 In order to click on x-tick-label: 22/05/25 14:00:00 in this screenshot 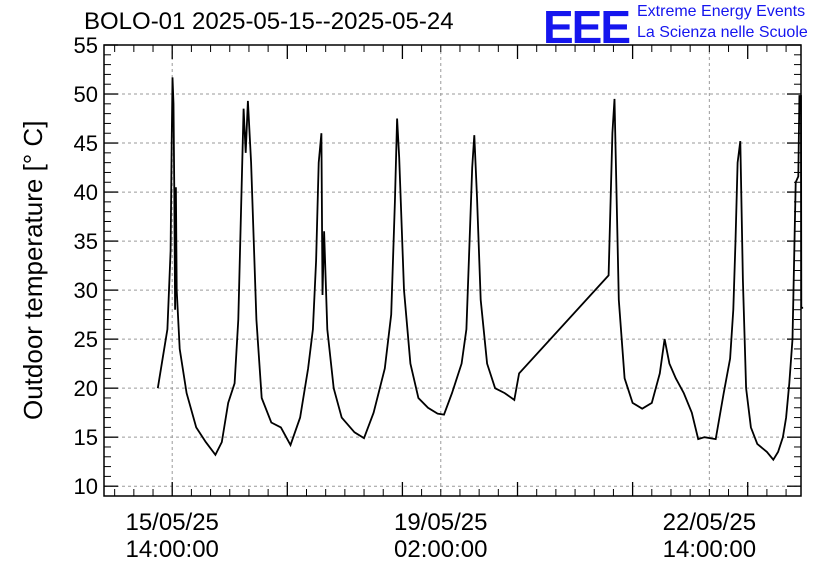, I will do `click(709, 536)`.